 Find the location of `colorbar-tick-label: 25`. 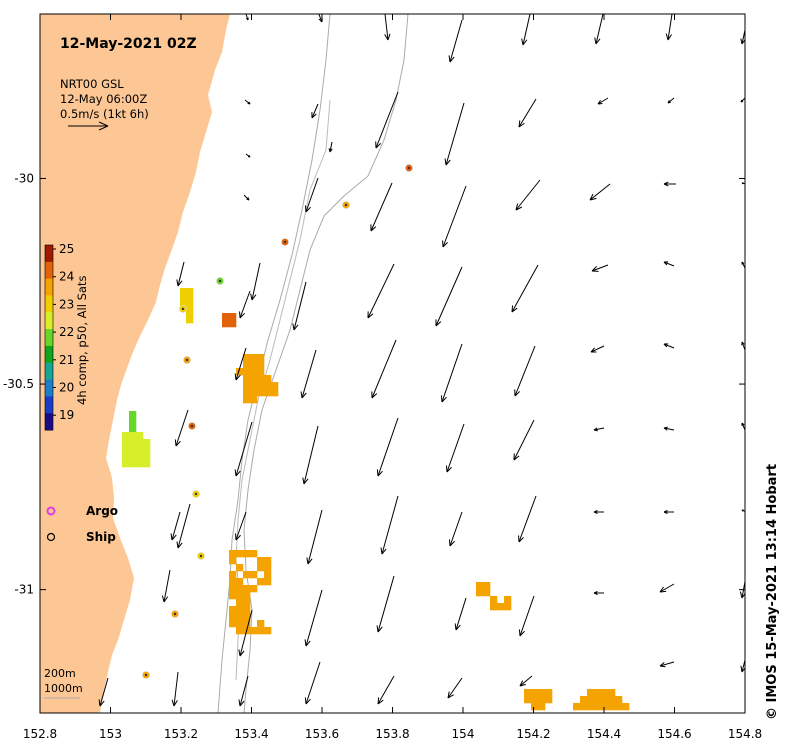

colorbar-tick-label: 25 is located at coordinates (66, 249).